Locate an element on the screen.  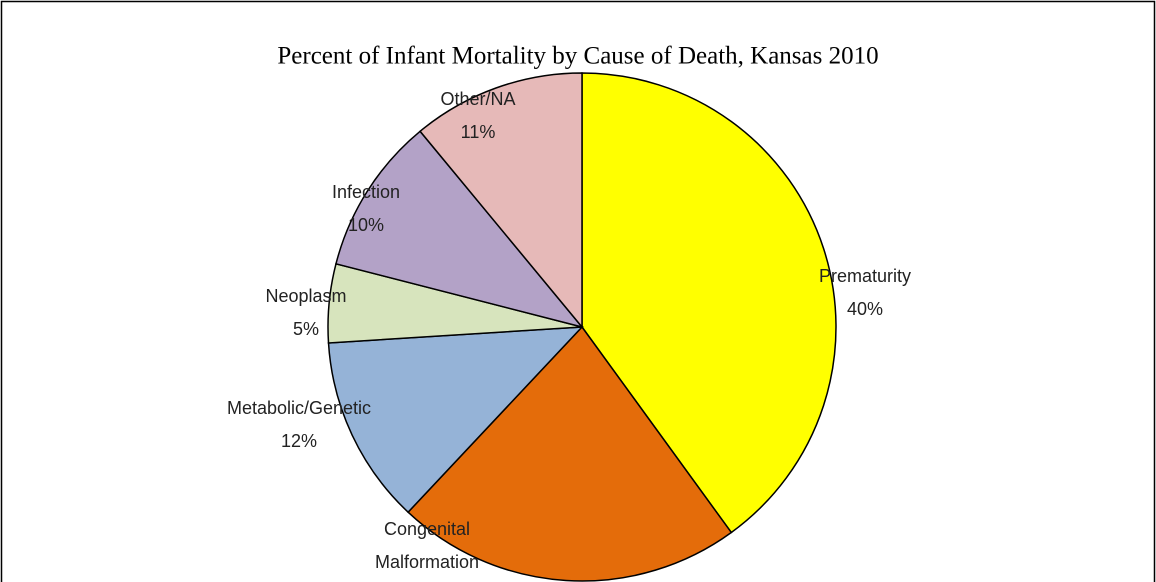
slice-value-label: 5% is located at coordinates (306, 329).